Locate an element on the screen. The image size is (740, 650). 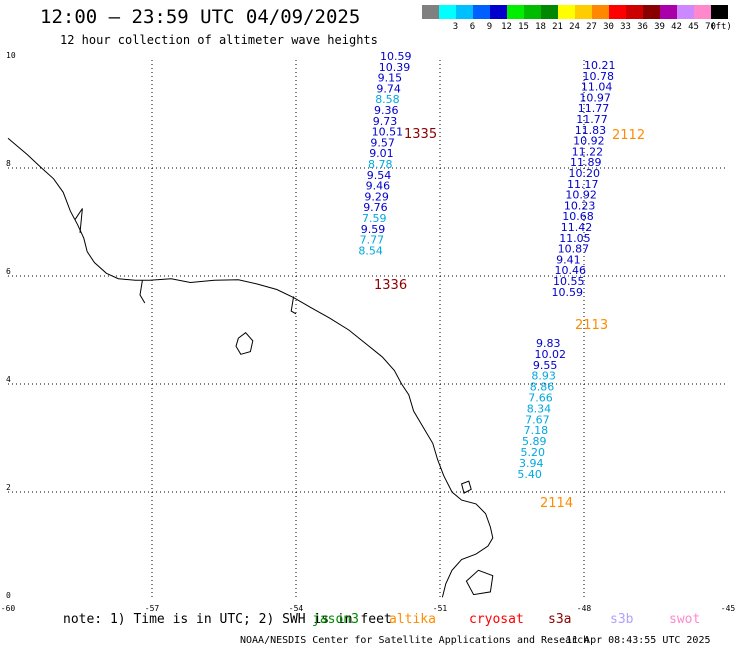
wave-height-label: 8.86 is located at coordinates (542, 387).